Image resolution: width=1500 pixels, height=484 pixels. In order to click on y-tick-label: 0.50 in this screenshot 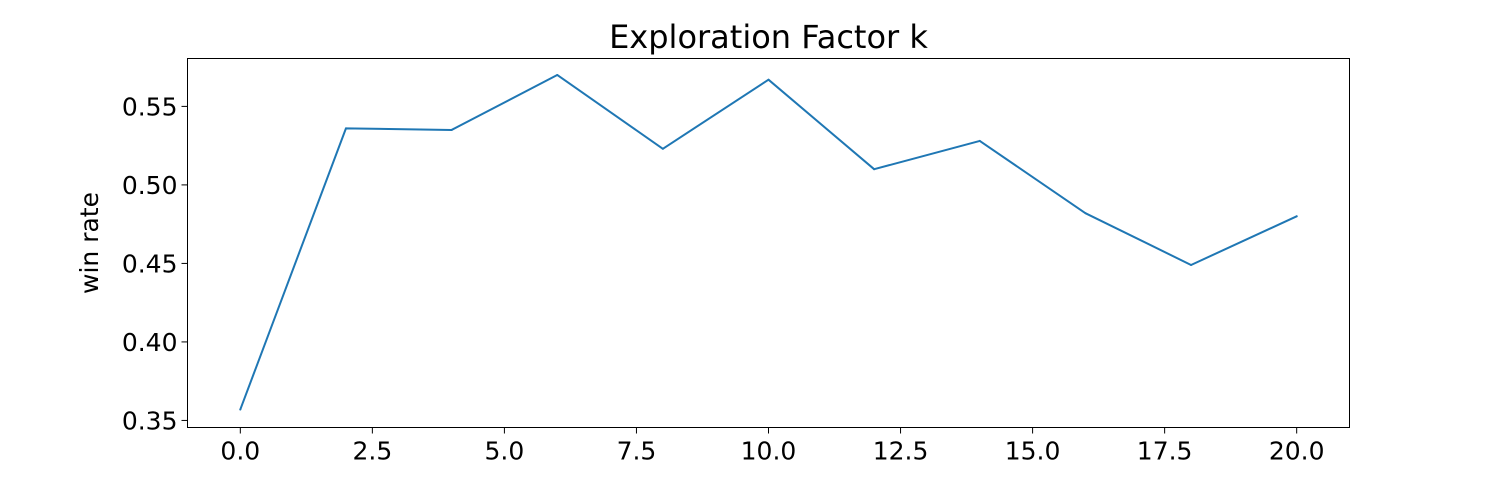, I will do `click(150, 185)`.